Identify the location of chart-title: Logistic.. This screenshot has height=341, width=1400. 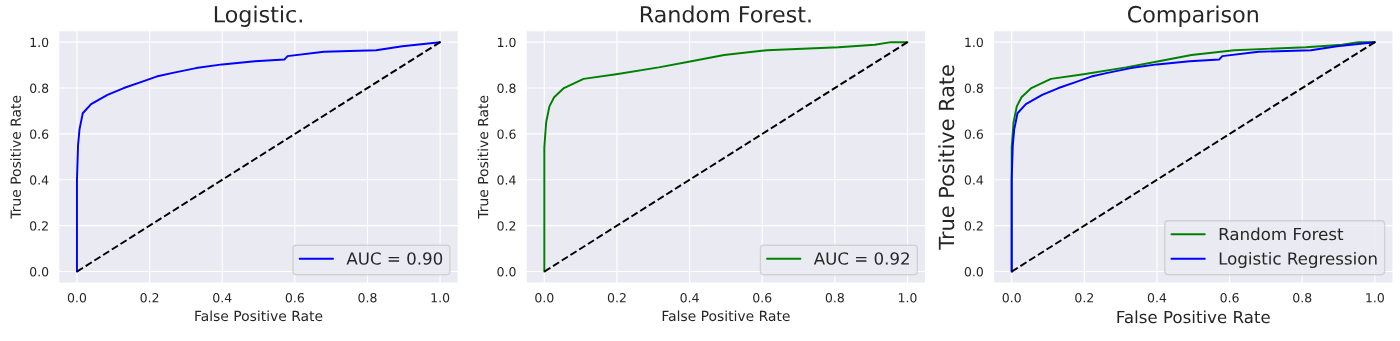
(258, 16).